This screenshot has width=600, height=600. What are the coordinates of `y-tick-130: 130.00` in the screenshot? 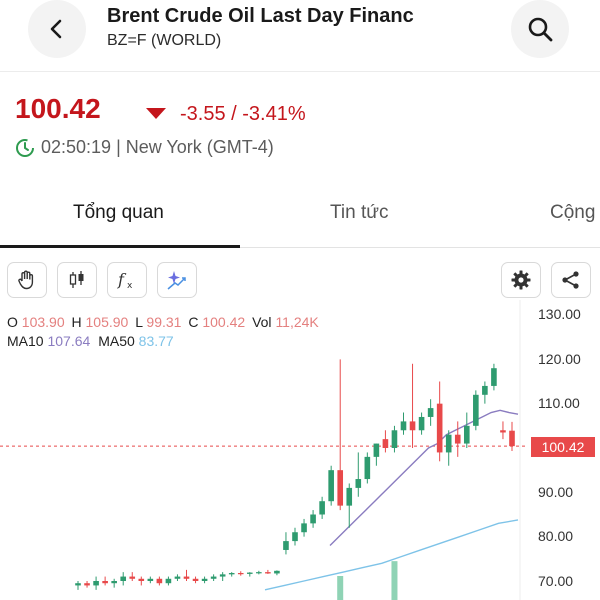 It's located at (559, 314).